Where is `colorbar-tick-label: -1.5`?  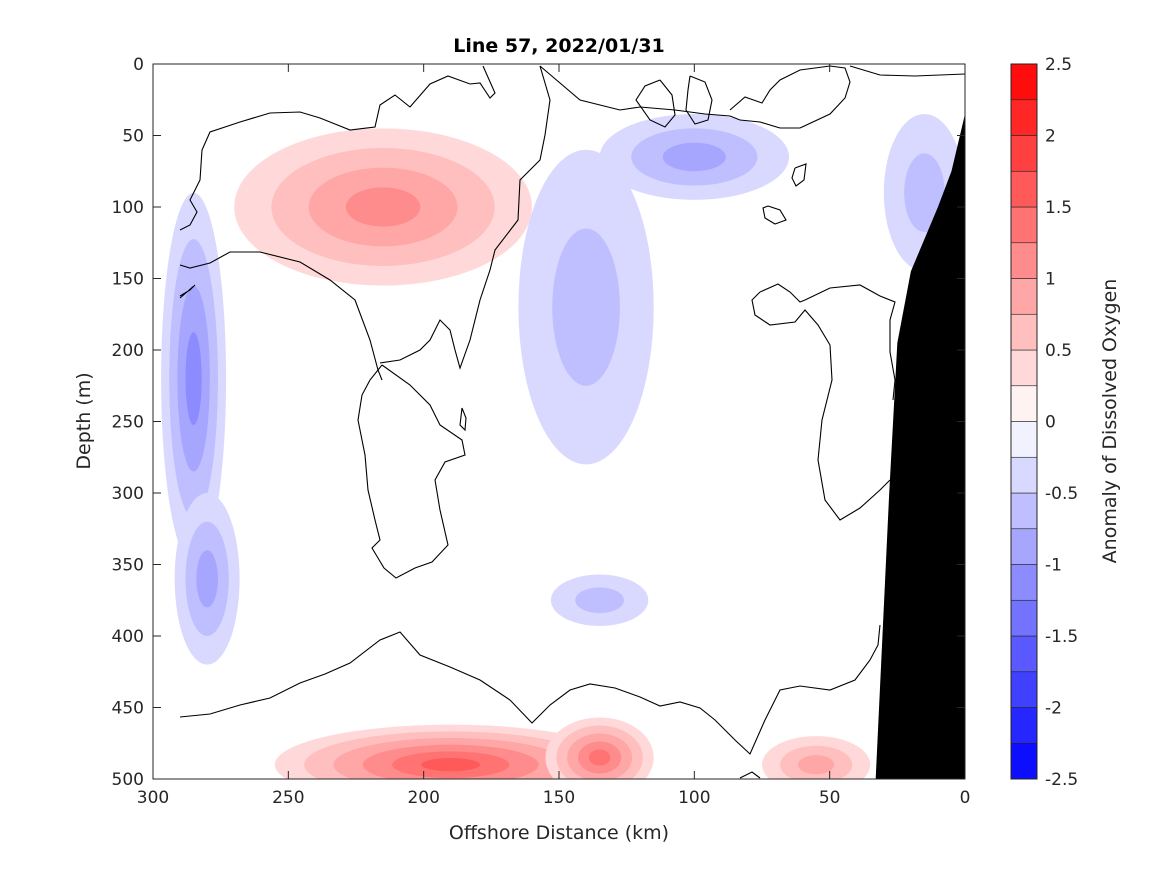 colorbar-tick-label: -1.5 is located at coordinates (1061, 637).